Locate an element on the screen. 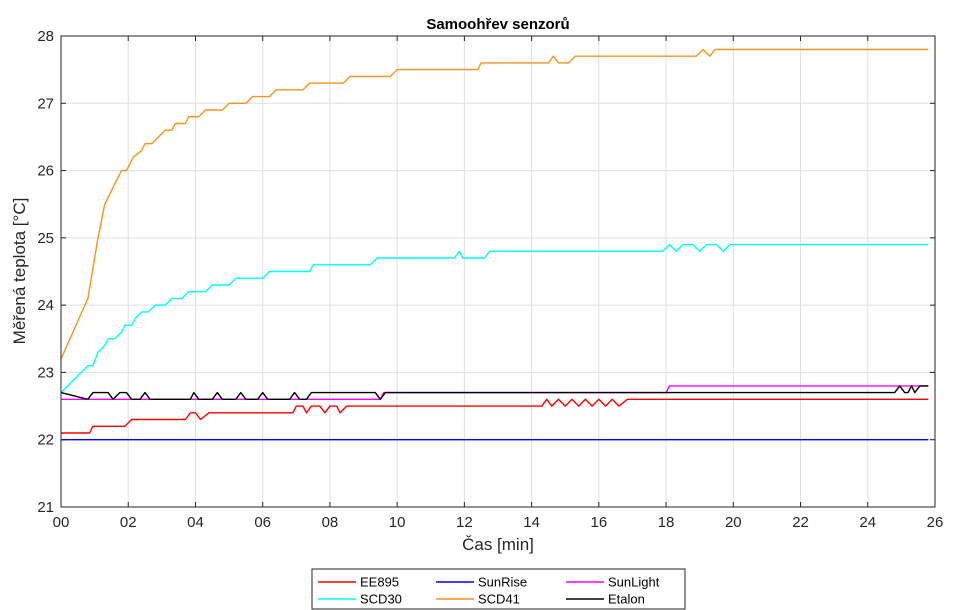  legend-label-sunlight: SunLight is located at coordinates (634, 582).